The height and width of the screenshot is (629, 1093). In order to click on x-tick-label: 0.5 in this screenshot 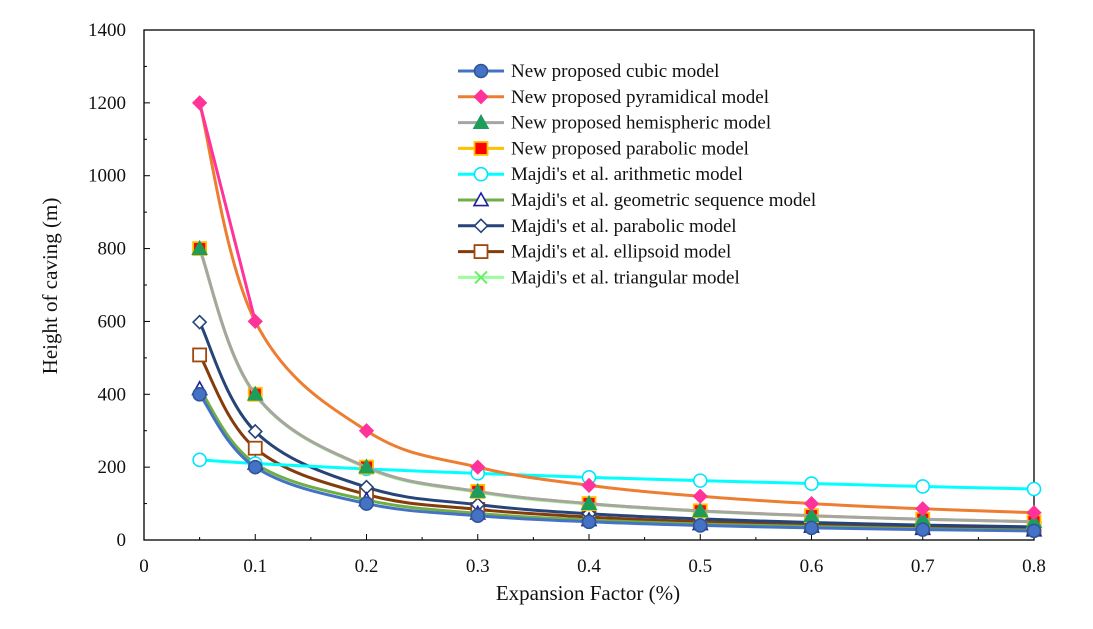, I will do `click(700, 566)`.